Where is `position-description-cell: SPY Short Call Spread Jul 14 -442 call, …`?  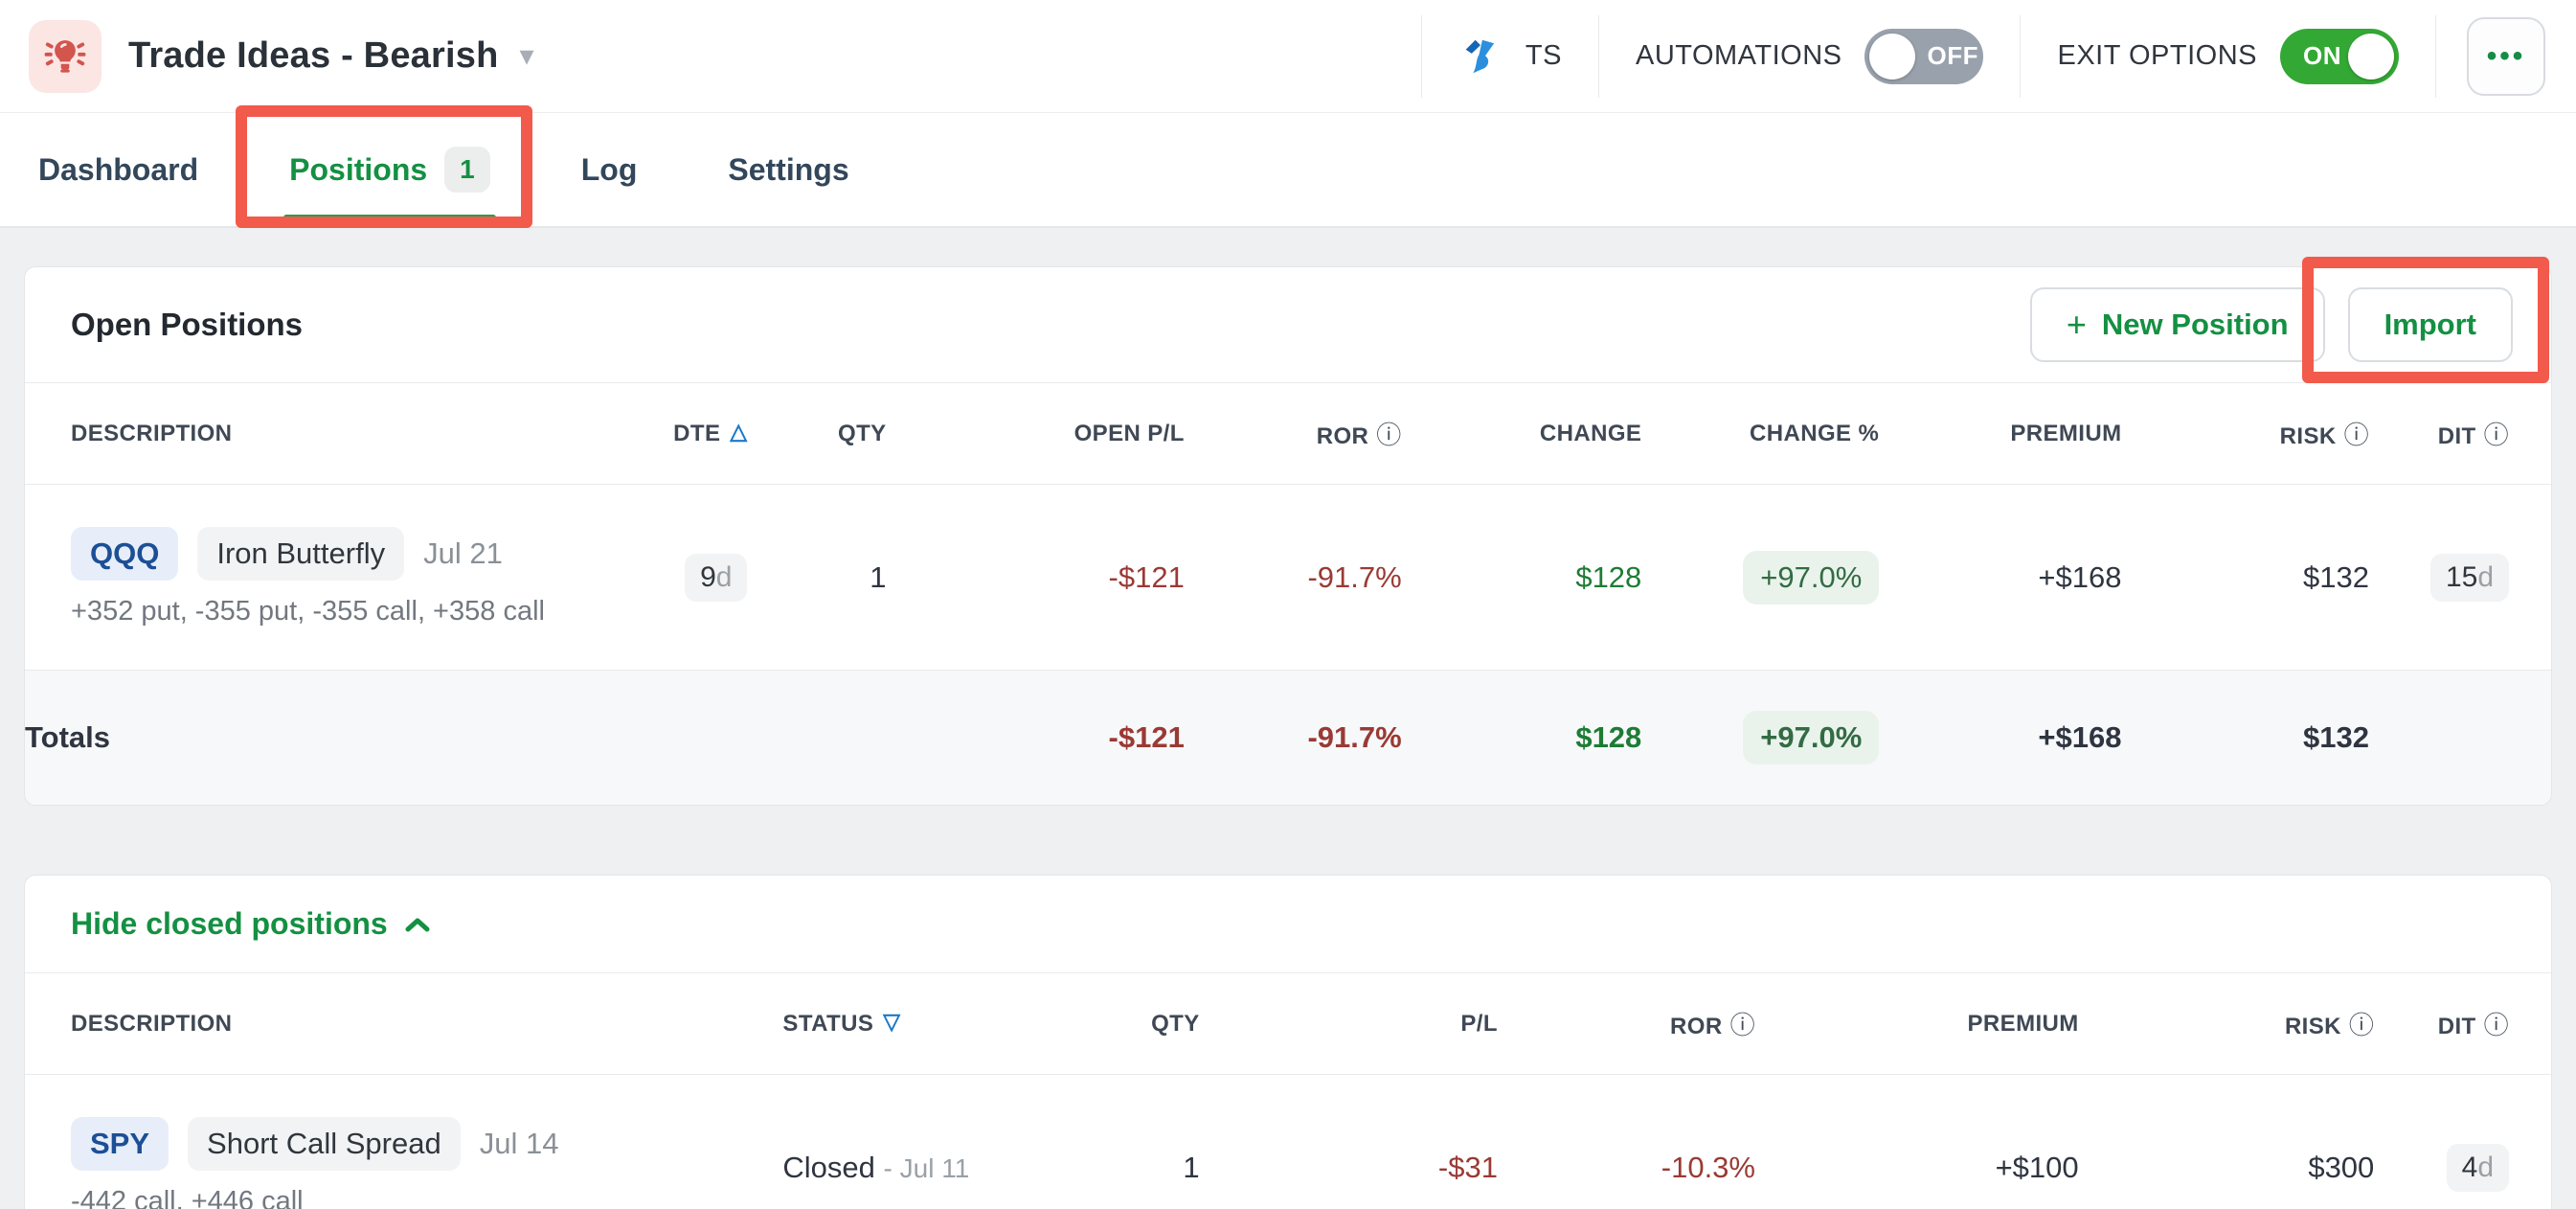
position-description-cell: SPY Short Call Spread Jul 14 -442 call, … is located at coordinates (403, 1142).